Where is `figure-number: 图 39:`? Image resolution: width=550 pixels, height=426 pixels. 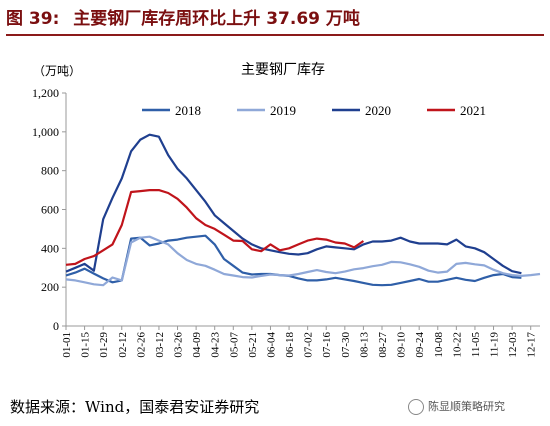 figure-number: 图 39: is located at coordinates (33, 19).